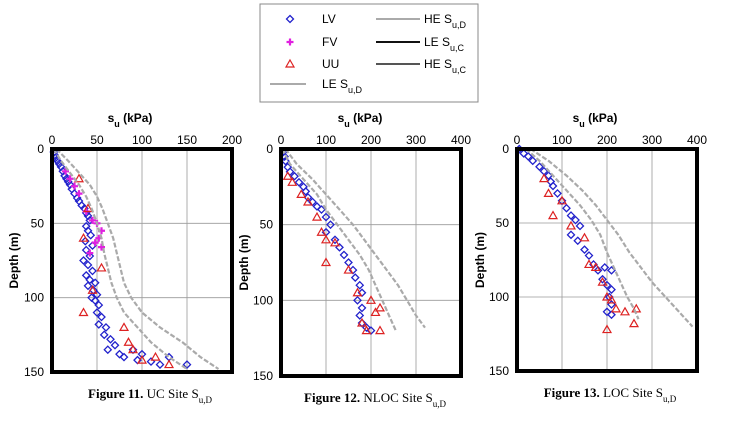 The width and height of the screenshot is (736, 427). What do you see at coordinates (416, 140) in the screenshot?
I see `chart2-x-tick-label: 300` at bounding box center [416, 140].